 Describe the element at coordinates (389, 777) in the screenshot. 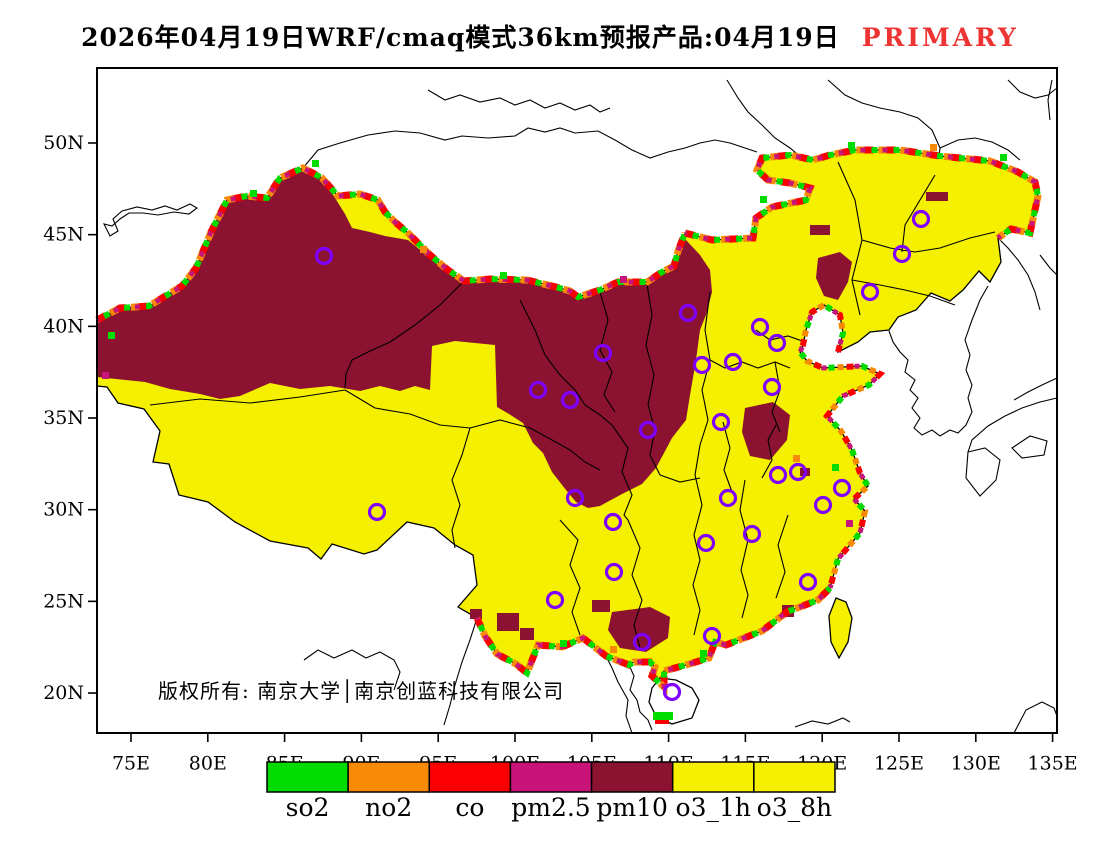

I see `legend-swatch-no2` at that location.